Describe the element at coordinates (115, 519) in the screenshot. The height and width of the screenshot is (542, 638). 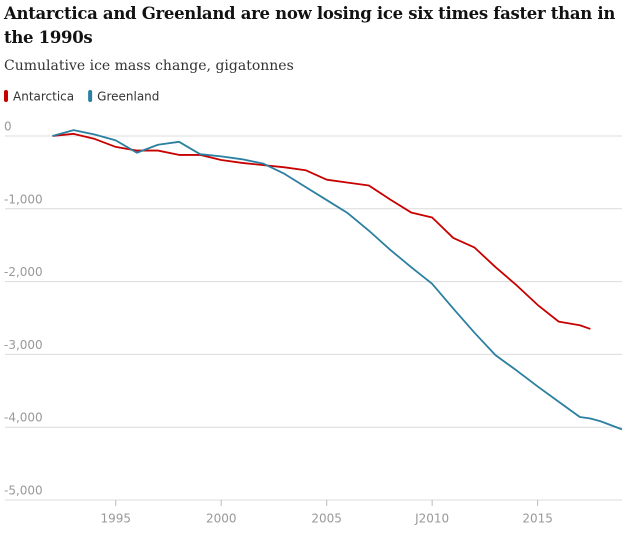
I see `x-tick-label: 1995` at that location.